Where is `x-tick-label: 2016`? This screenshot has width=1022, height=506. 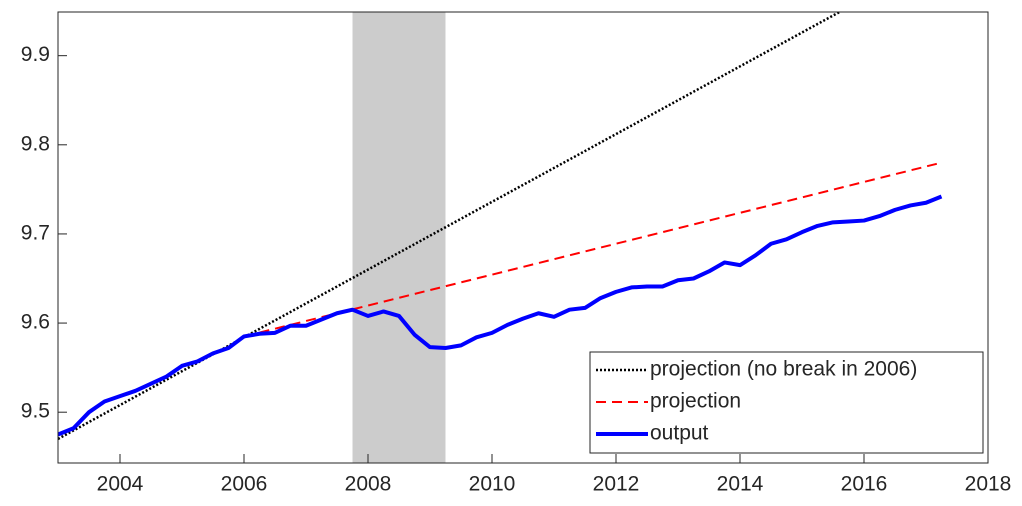
x-tick-label: 2016 is located at coordinates (864, 484).